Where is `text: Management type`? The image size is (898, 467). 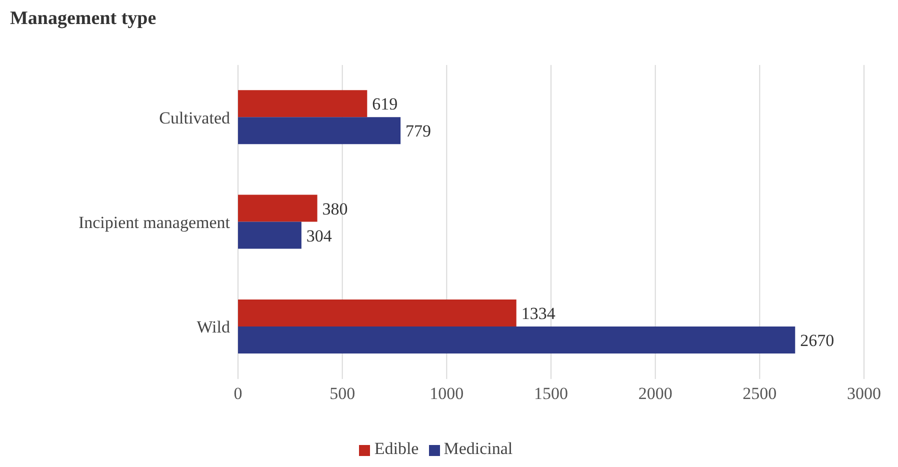
text: Management type is located at coordinates (83, 19).